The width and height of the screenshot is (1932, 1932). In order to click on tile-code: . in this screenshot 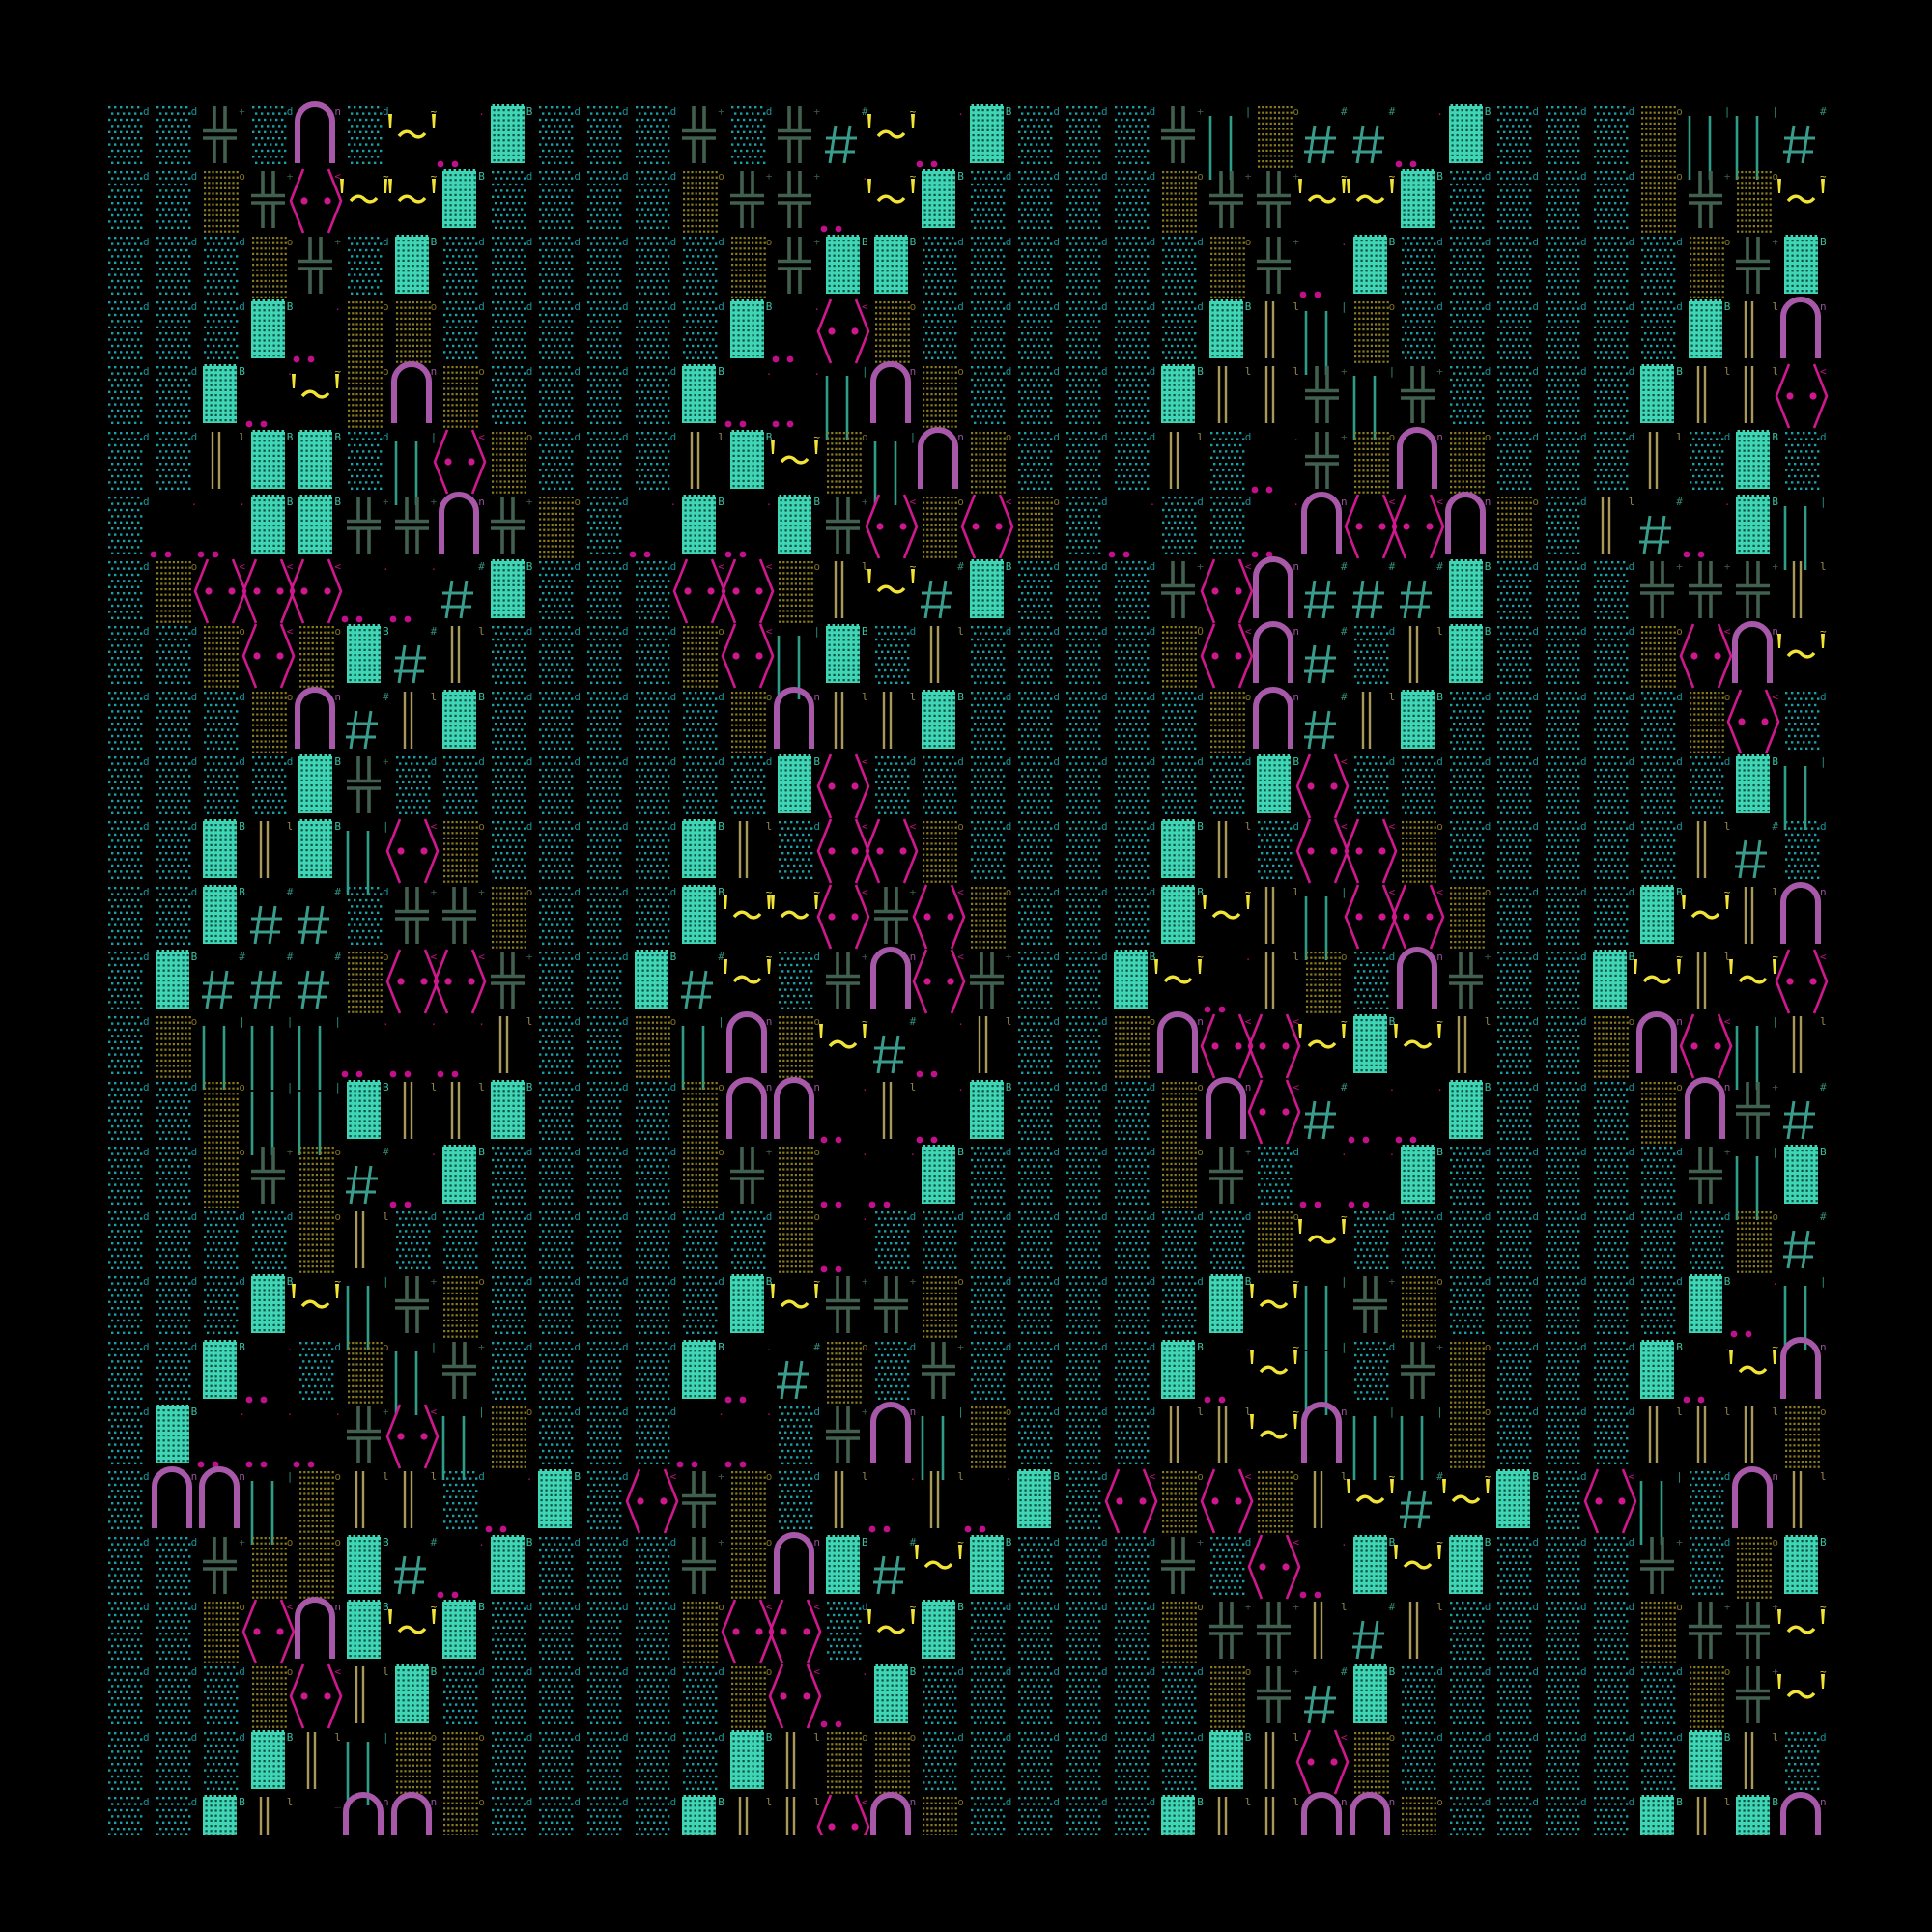, I will do `click(242, 1412)`.